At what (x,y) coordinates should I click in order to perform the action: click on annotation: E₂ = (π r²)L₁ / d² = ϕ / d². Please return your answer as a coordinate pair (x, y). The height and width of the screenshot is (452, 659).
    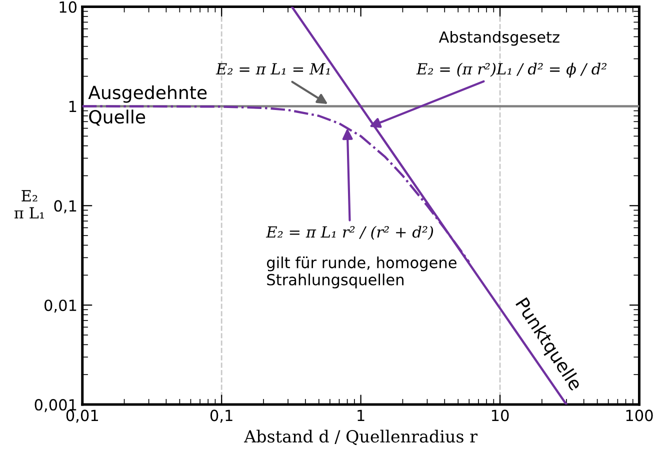
    Looking at the image, I should click on (511, 70).